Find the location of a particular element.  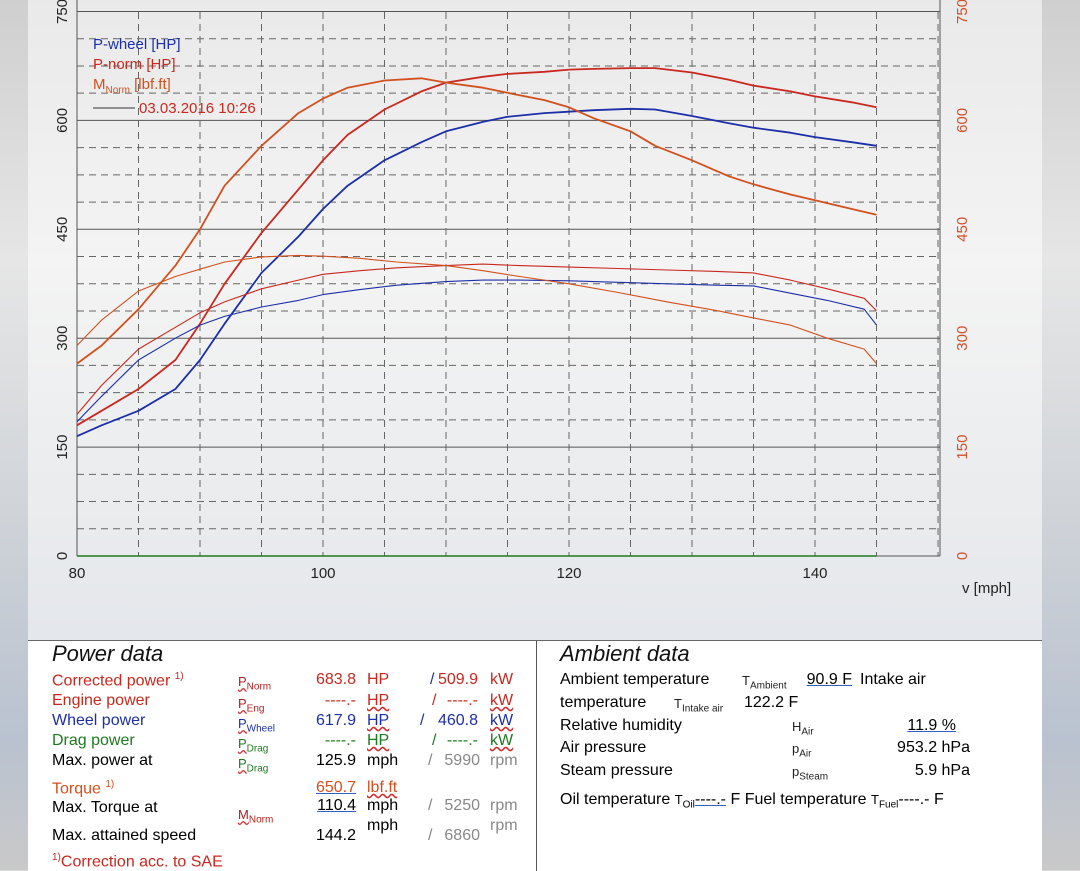

max-torque-symbol: MNorm is located at coordinates (255, 816).